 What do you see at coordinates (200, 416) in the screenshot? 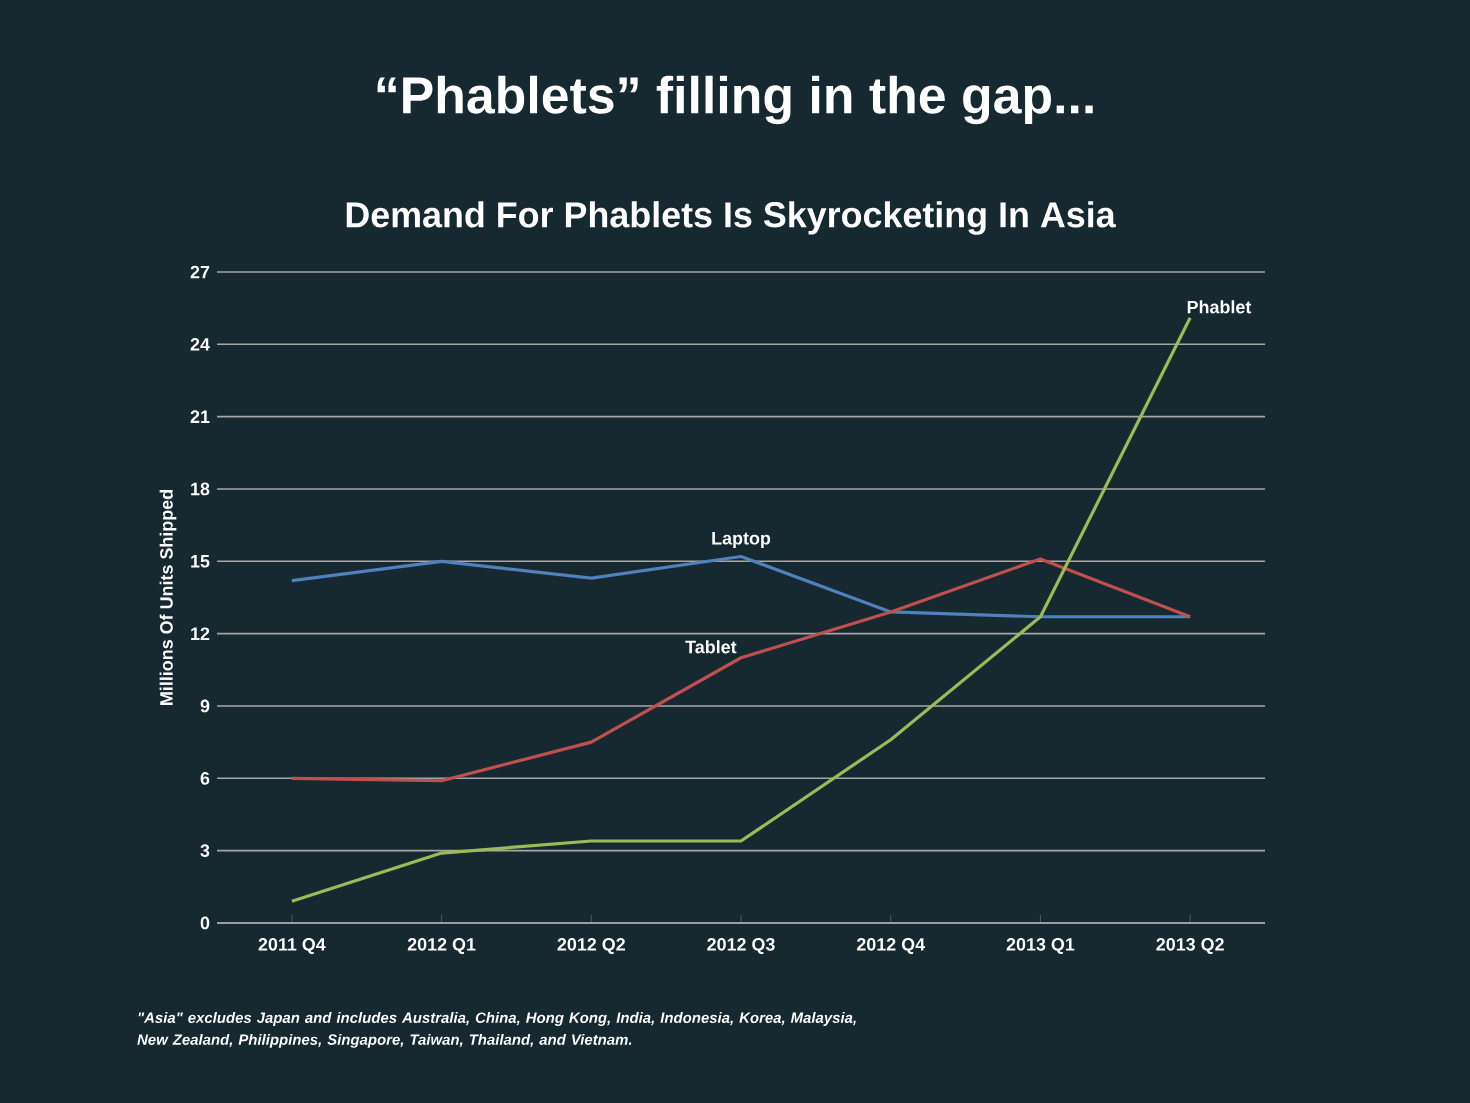
I see `y-tick-label: 21` at bounding box center [200, 416].